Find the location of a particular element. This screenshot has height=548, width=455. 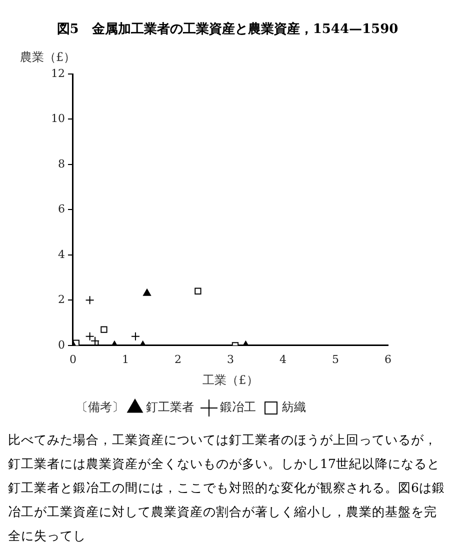

y-tick-label: 2 is located at coordinates (61, 299).